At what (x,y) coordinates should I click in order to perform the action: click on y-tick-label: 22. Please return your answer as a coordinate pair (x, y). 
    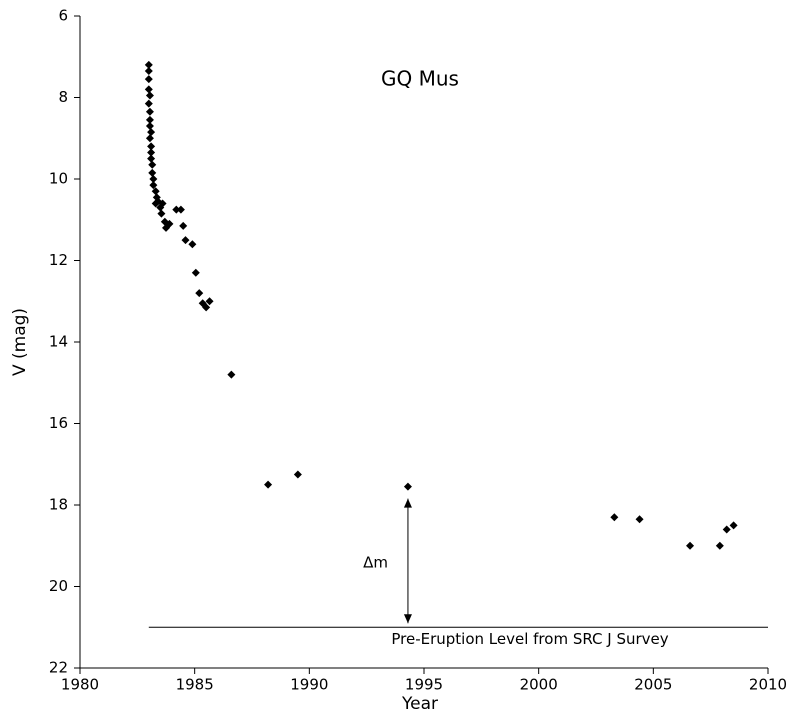
    Looking at the image, I should click on (58, 668).